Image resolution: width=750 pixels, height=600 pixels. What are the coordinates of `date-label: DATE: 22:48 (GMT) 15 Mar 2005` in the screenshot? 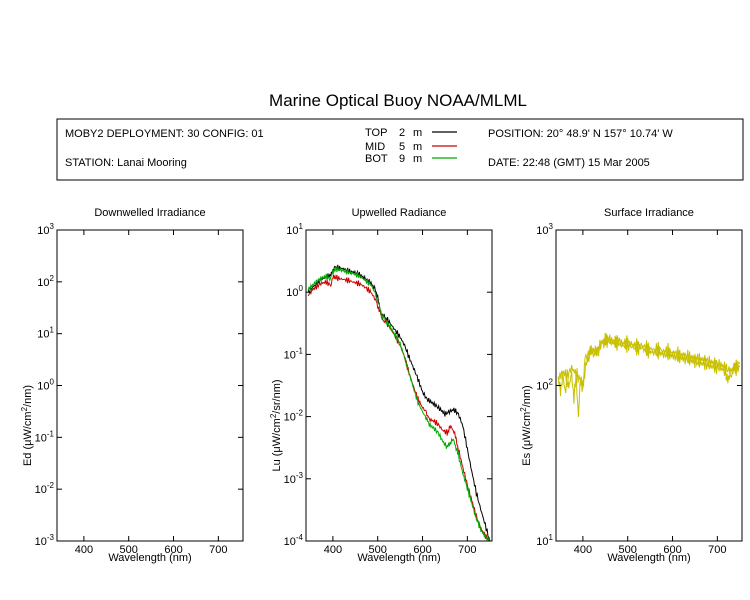 It's located at (569, 163).